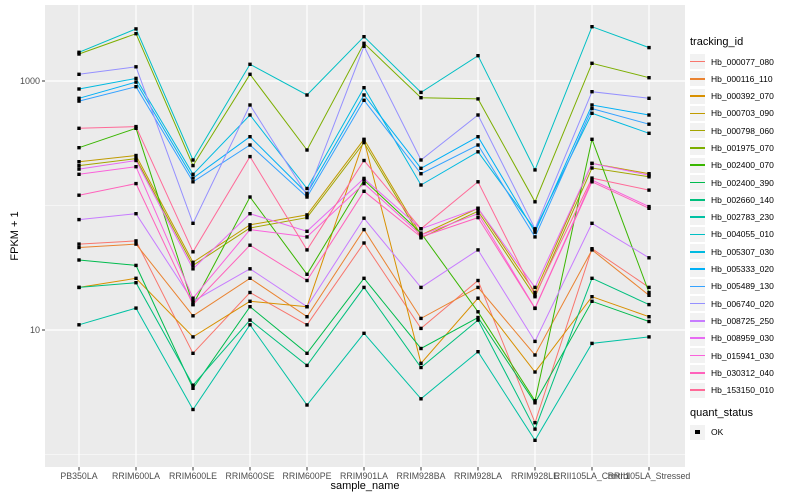 The image size is (800, 500). What do you see at coordinates (364, 476) in the screenshot?
I see `x-tick-label: RRIM901LA` at bounding box center [364, 476].